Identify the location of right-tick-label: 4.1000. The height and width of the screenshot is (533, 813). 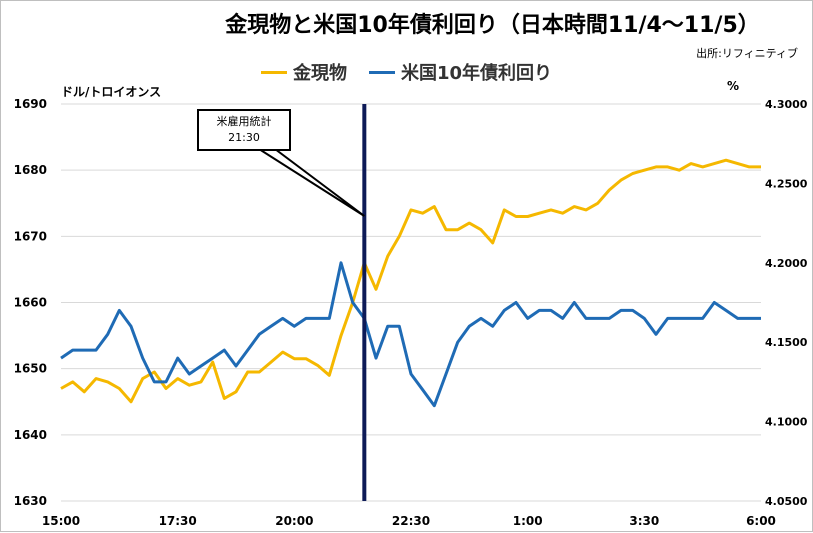
(786, 422).